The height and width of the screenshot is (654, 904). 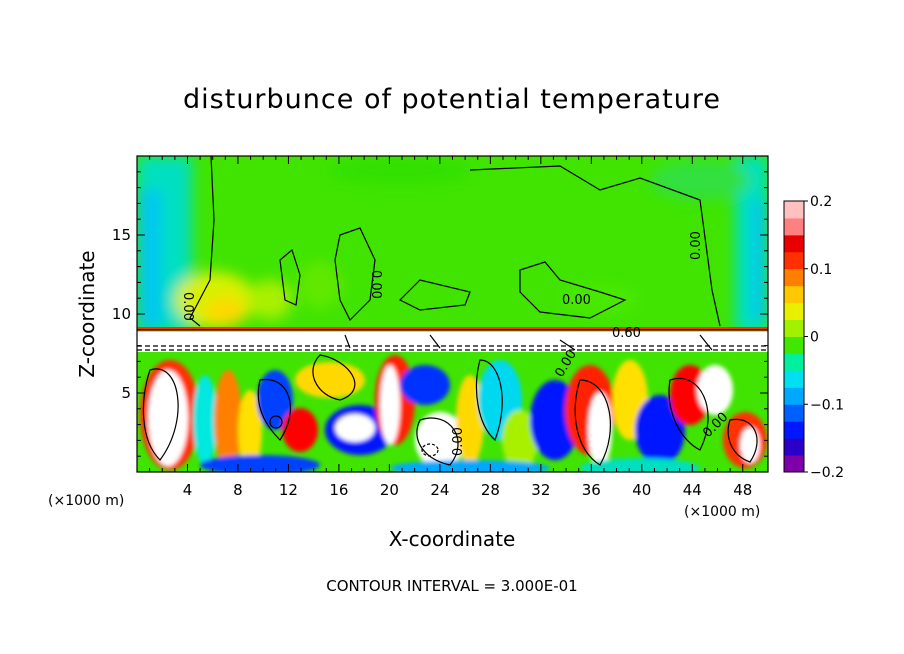 What do you see at coordinates (87, 313) in the screenshot?
I see `y-axis-title: Z-coordinate` at bounding box center [87, 313].